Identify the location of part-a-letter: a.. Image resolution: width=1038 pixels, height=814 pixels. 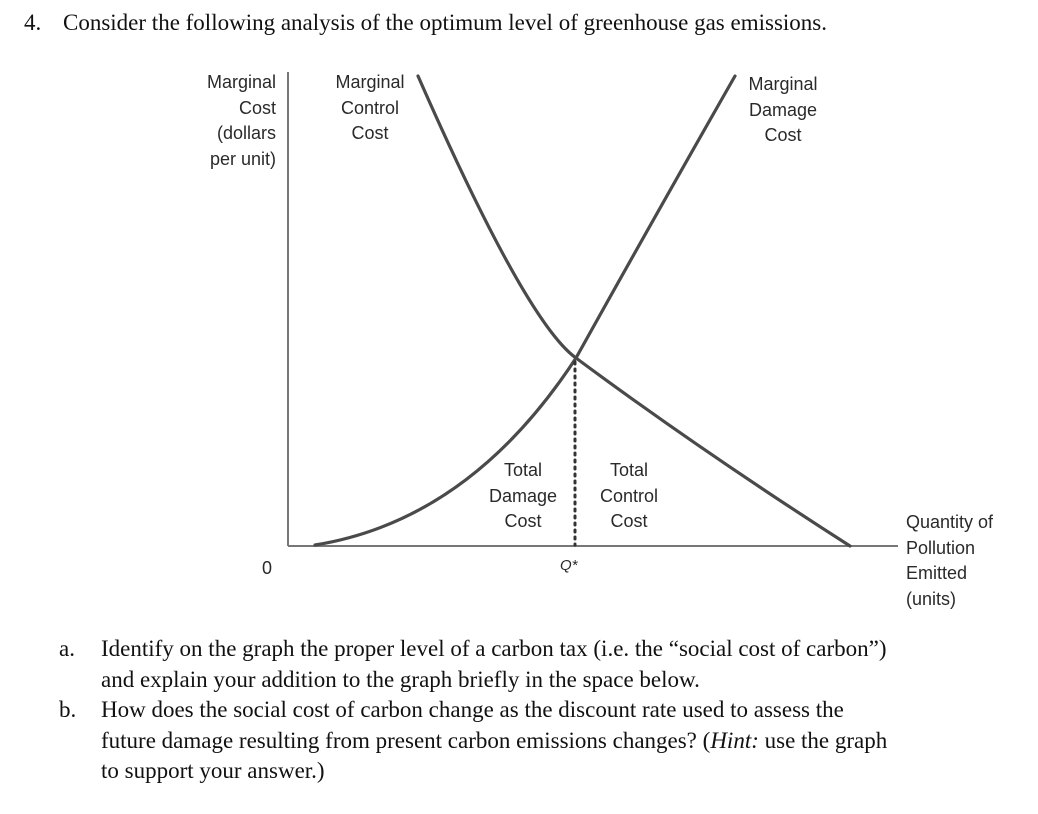
(67, 648).